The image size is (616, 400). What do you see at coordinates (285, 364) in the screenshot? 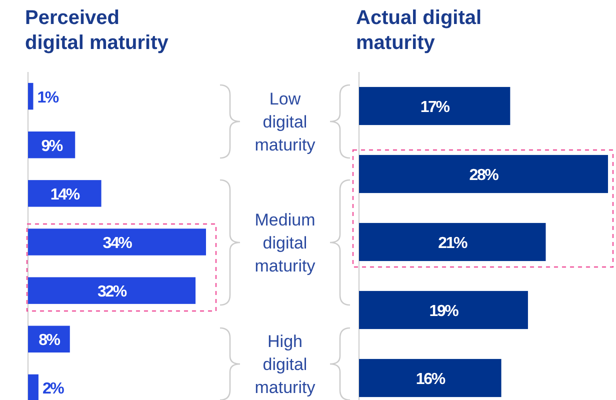
I see `text: High digital maturity` at bounding box center [285, 364].